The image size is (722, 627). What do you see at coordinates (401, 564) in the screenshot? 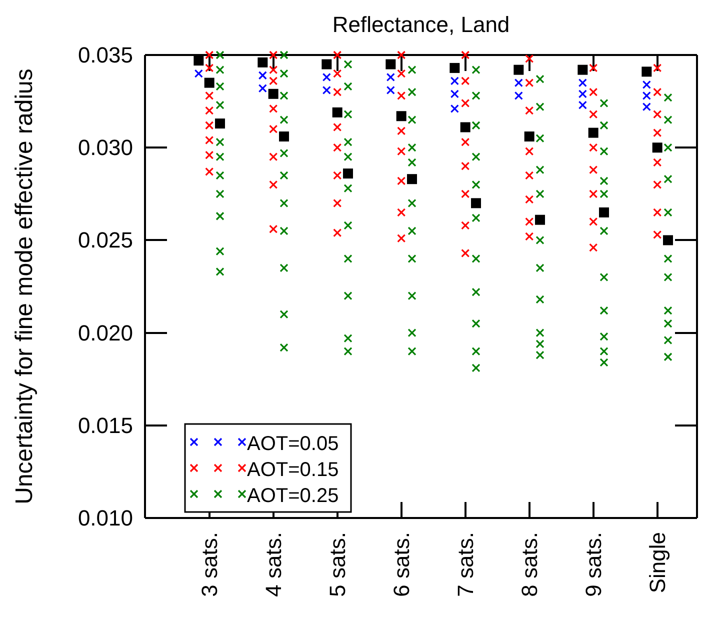
I see `x-tick-label: 6 sats.` at bounding box center [401, 564].